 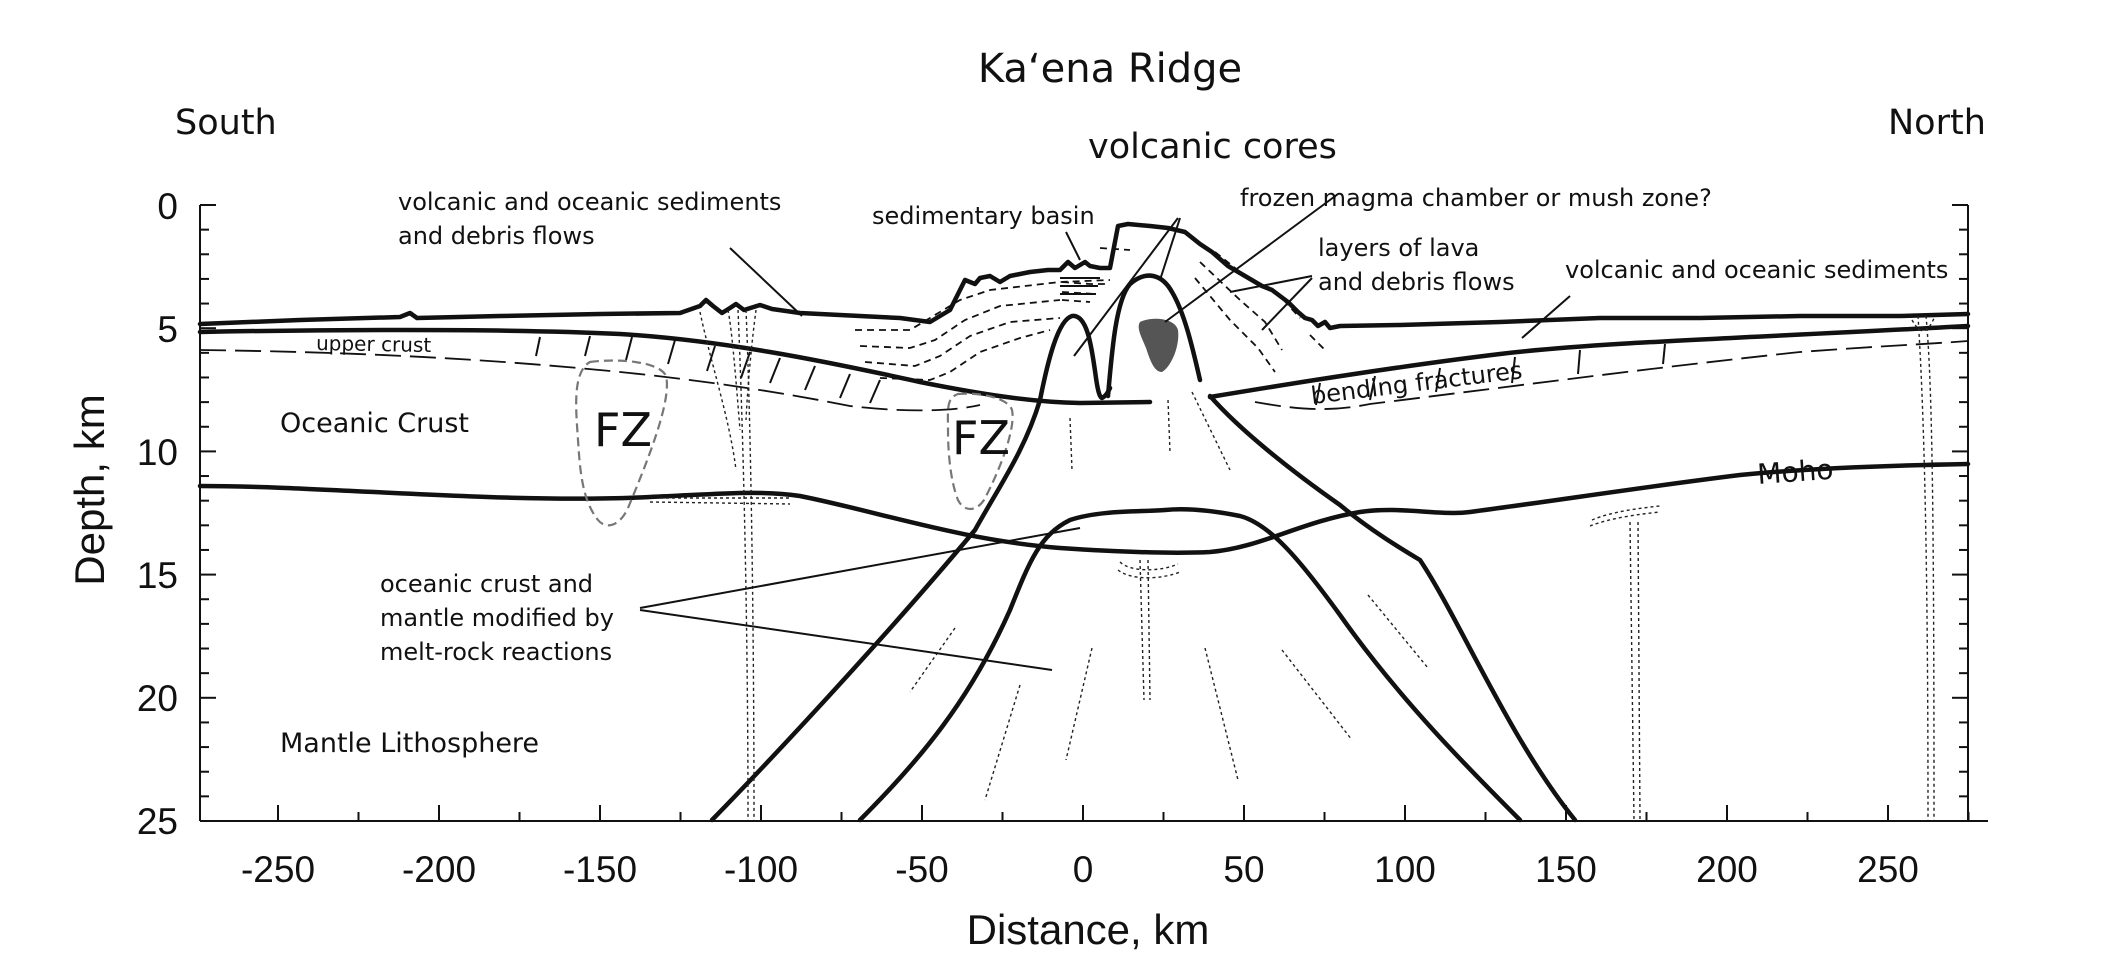 I want to click on seafloor-line, so click(x=1084, y=276).